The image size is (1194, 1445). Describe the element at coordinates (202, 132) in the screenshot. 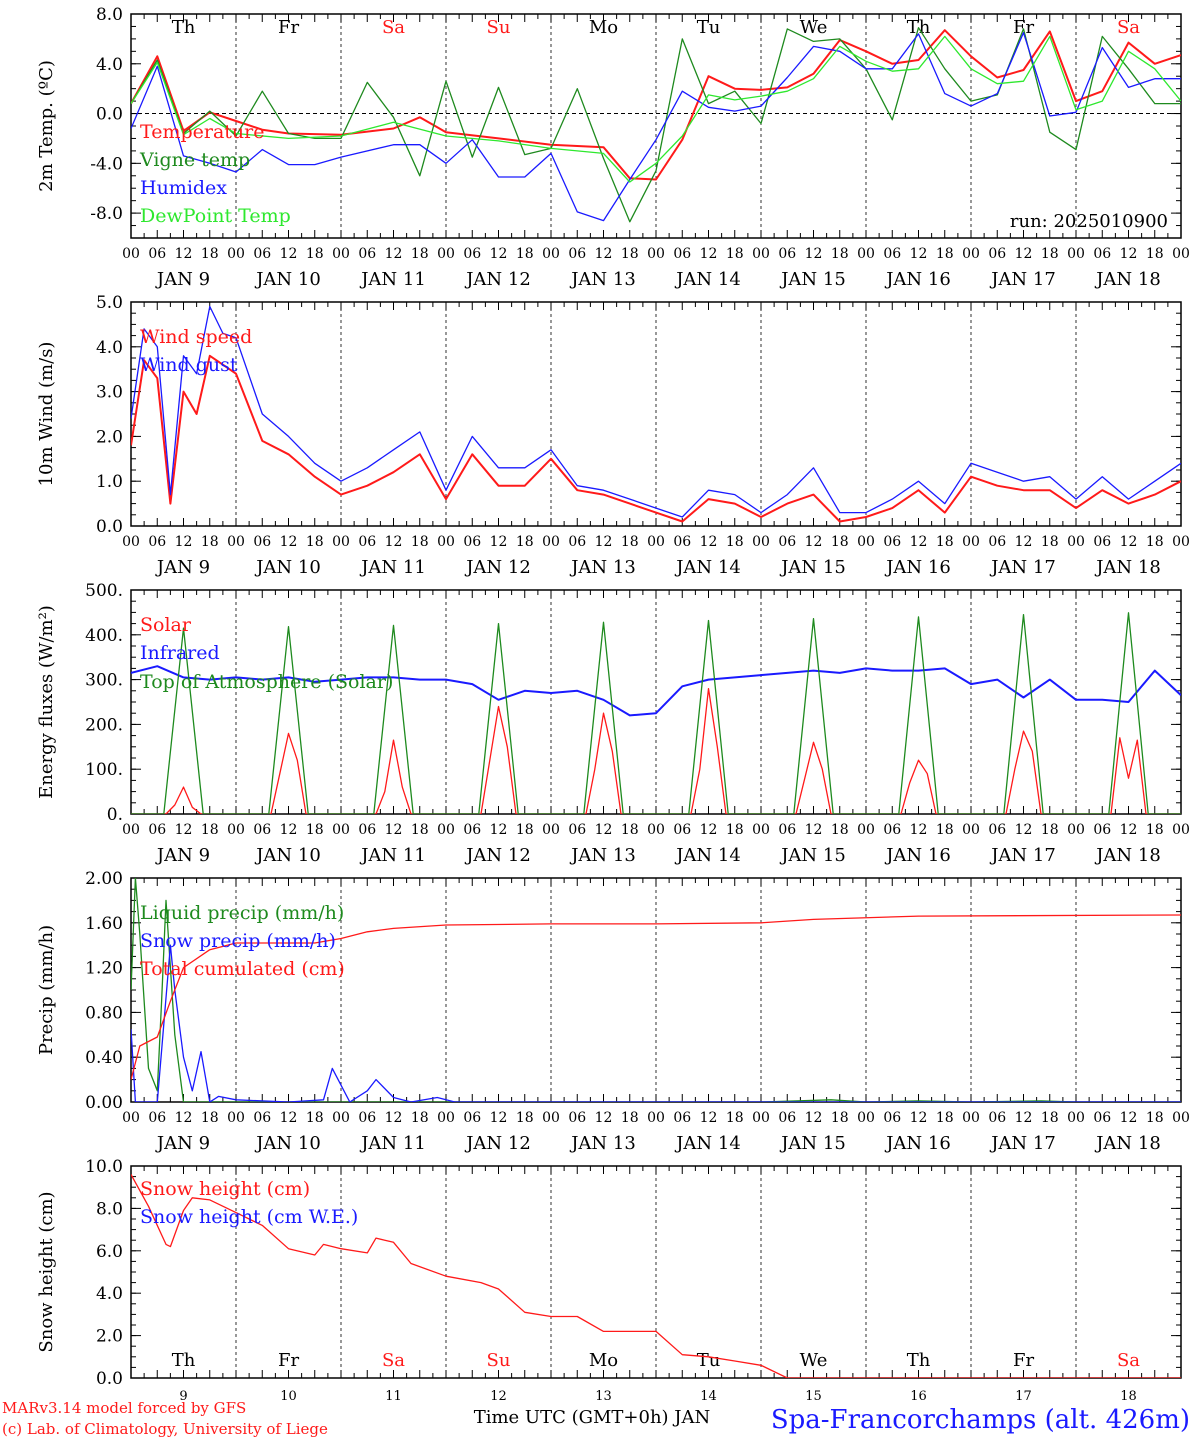

I see `legend-entry: Temperature` at that location.